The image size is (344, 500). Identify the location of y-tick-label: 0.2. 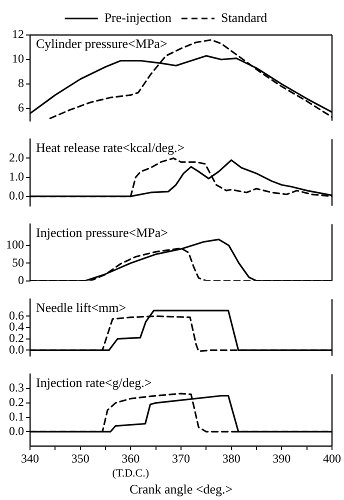
(16, 402).